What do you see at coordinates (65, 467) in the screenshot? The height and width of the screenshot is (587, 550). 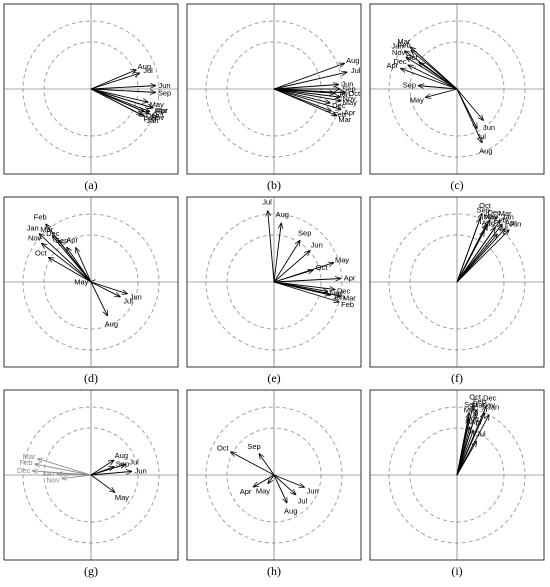 I see `vector-arrow-mar` at bounding box center [65, 467].